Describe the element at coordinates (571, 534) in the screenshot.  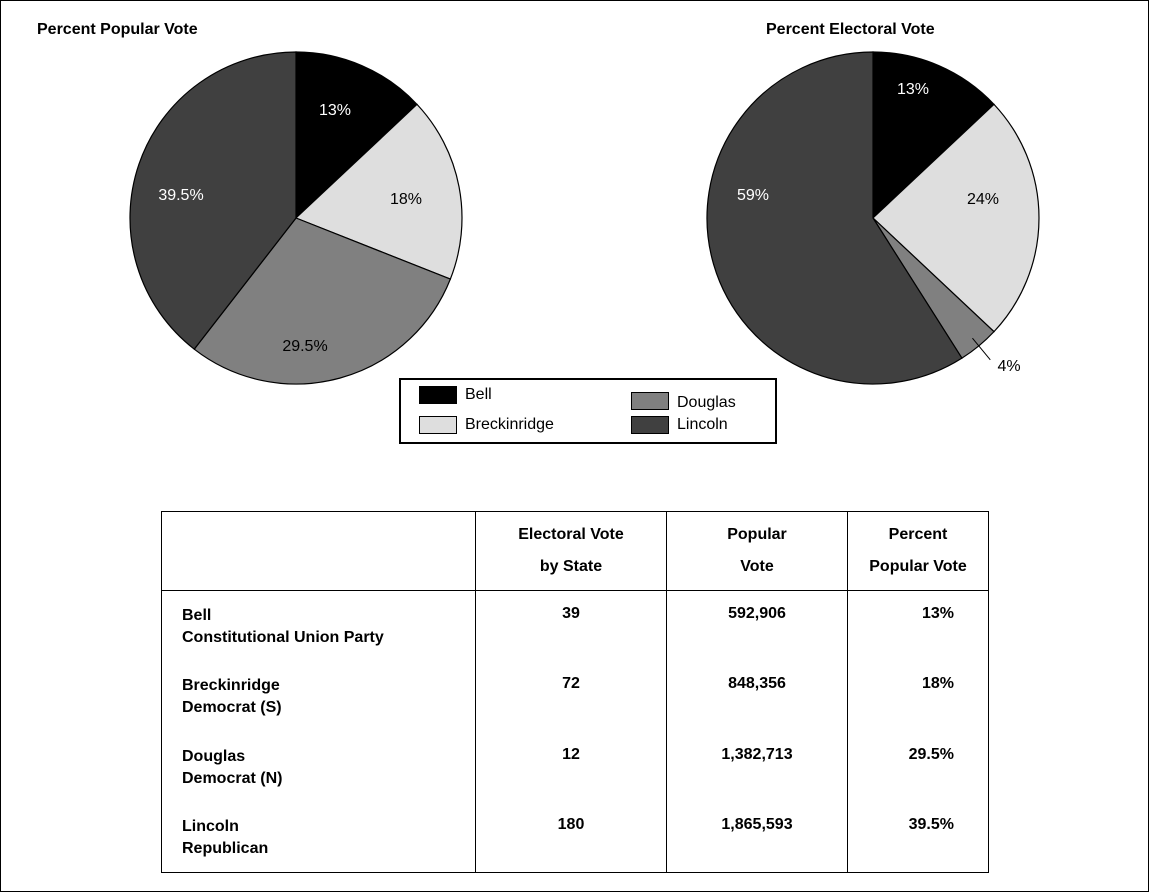
I see `header-line: Electoral Vote` at that location.